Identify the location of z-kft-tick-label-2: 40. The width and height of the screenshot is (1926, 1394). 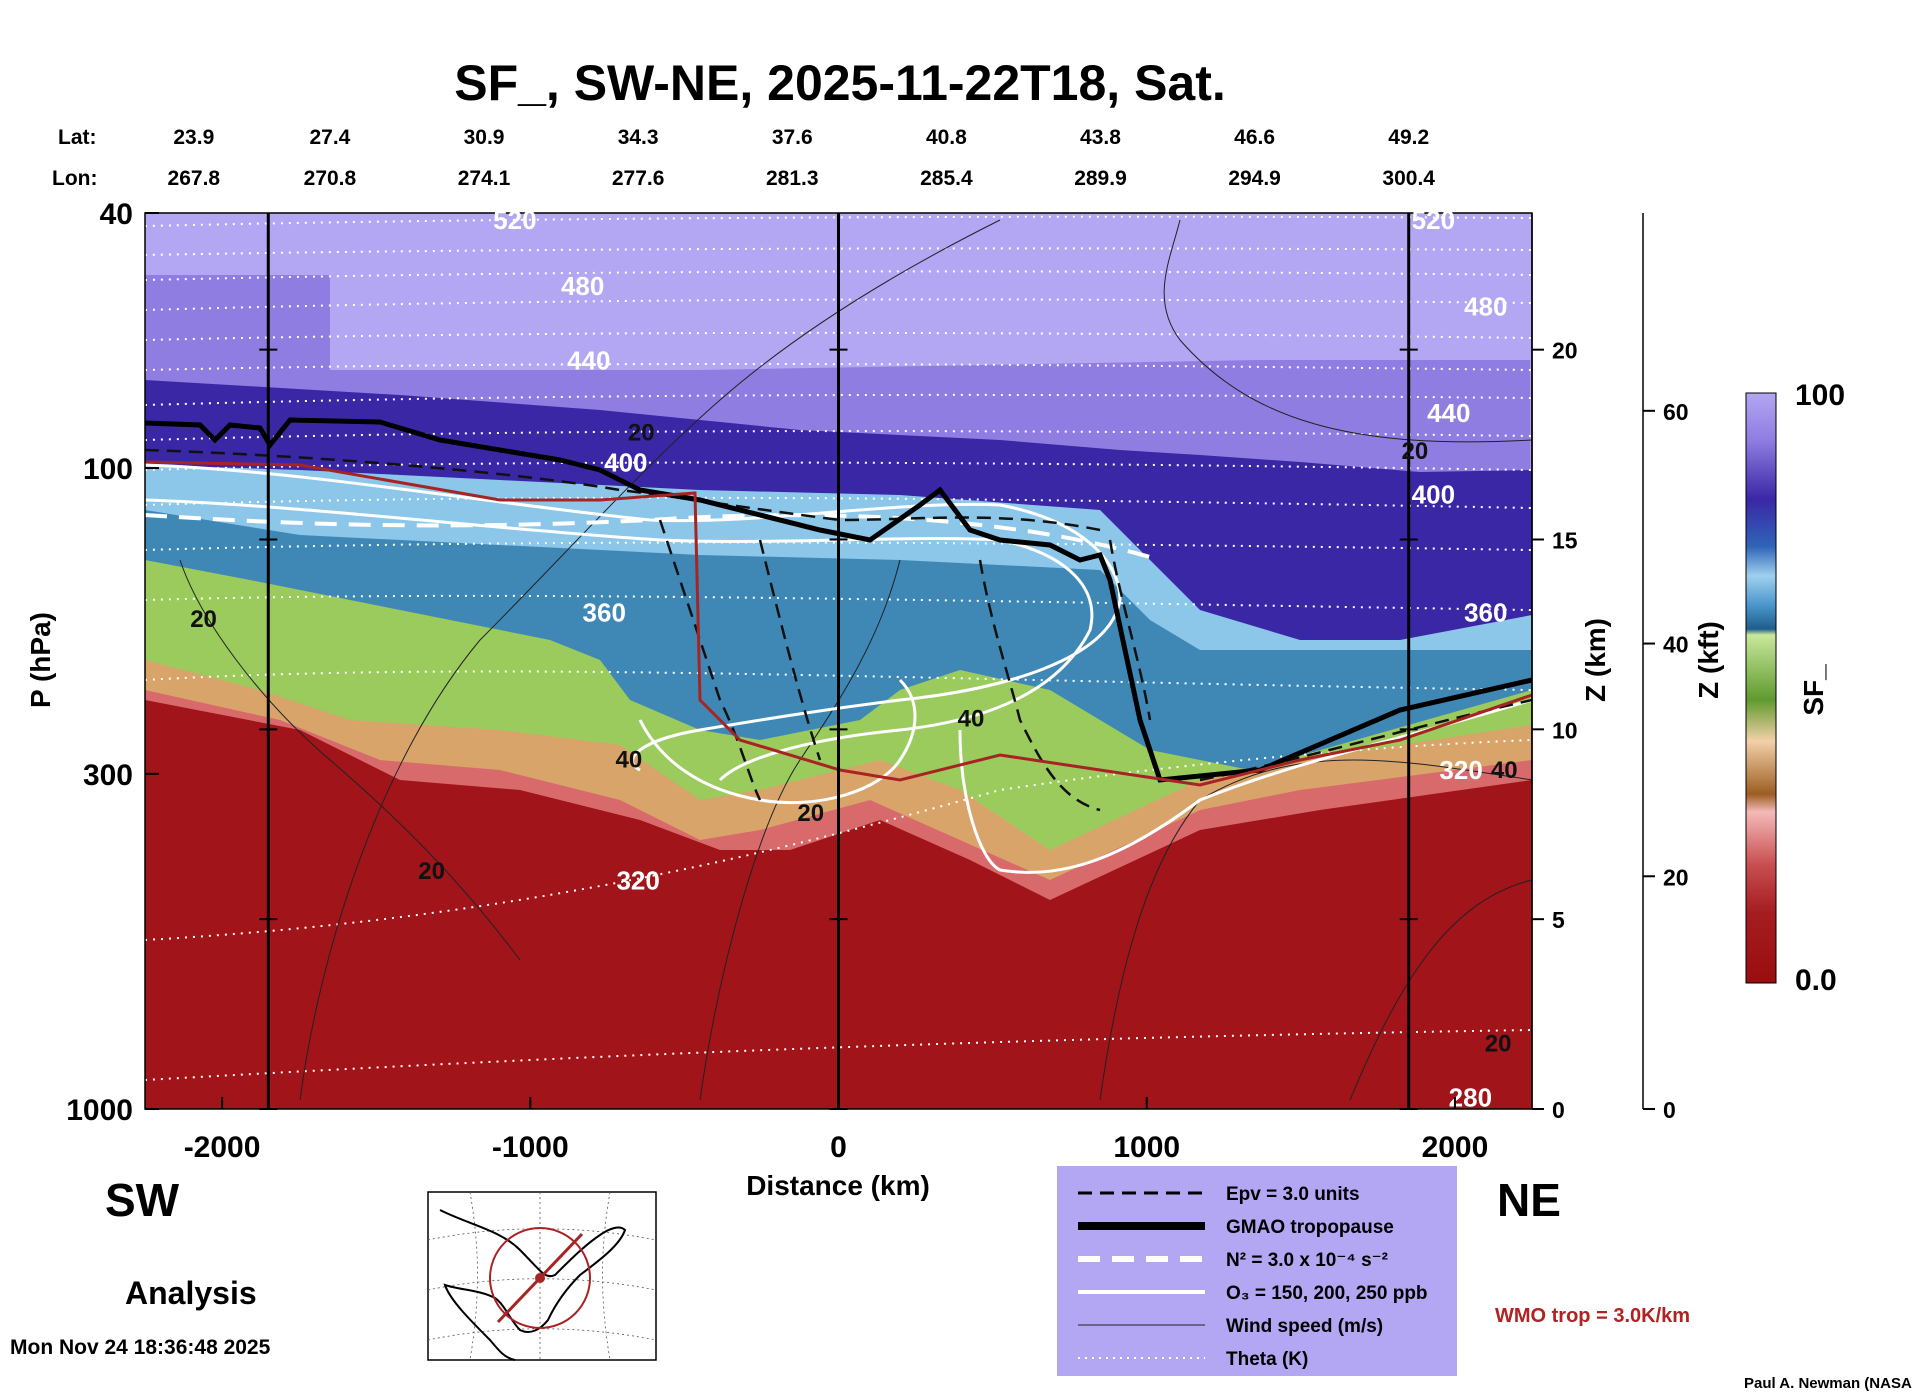
(1676, 645).